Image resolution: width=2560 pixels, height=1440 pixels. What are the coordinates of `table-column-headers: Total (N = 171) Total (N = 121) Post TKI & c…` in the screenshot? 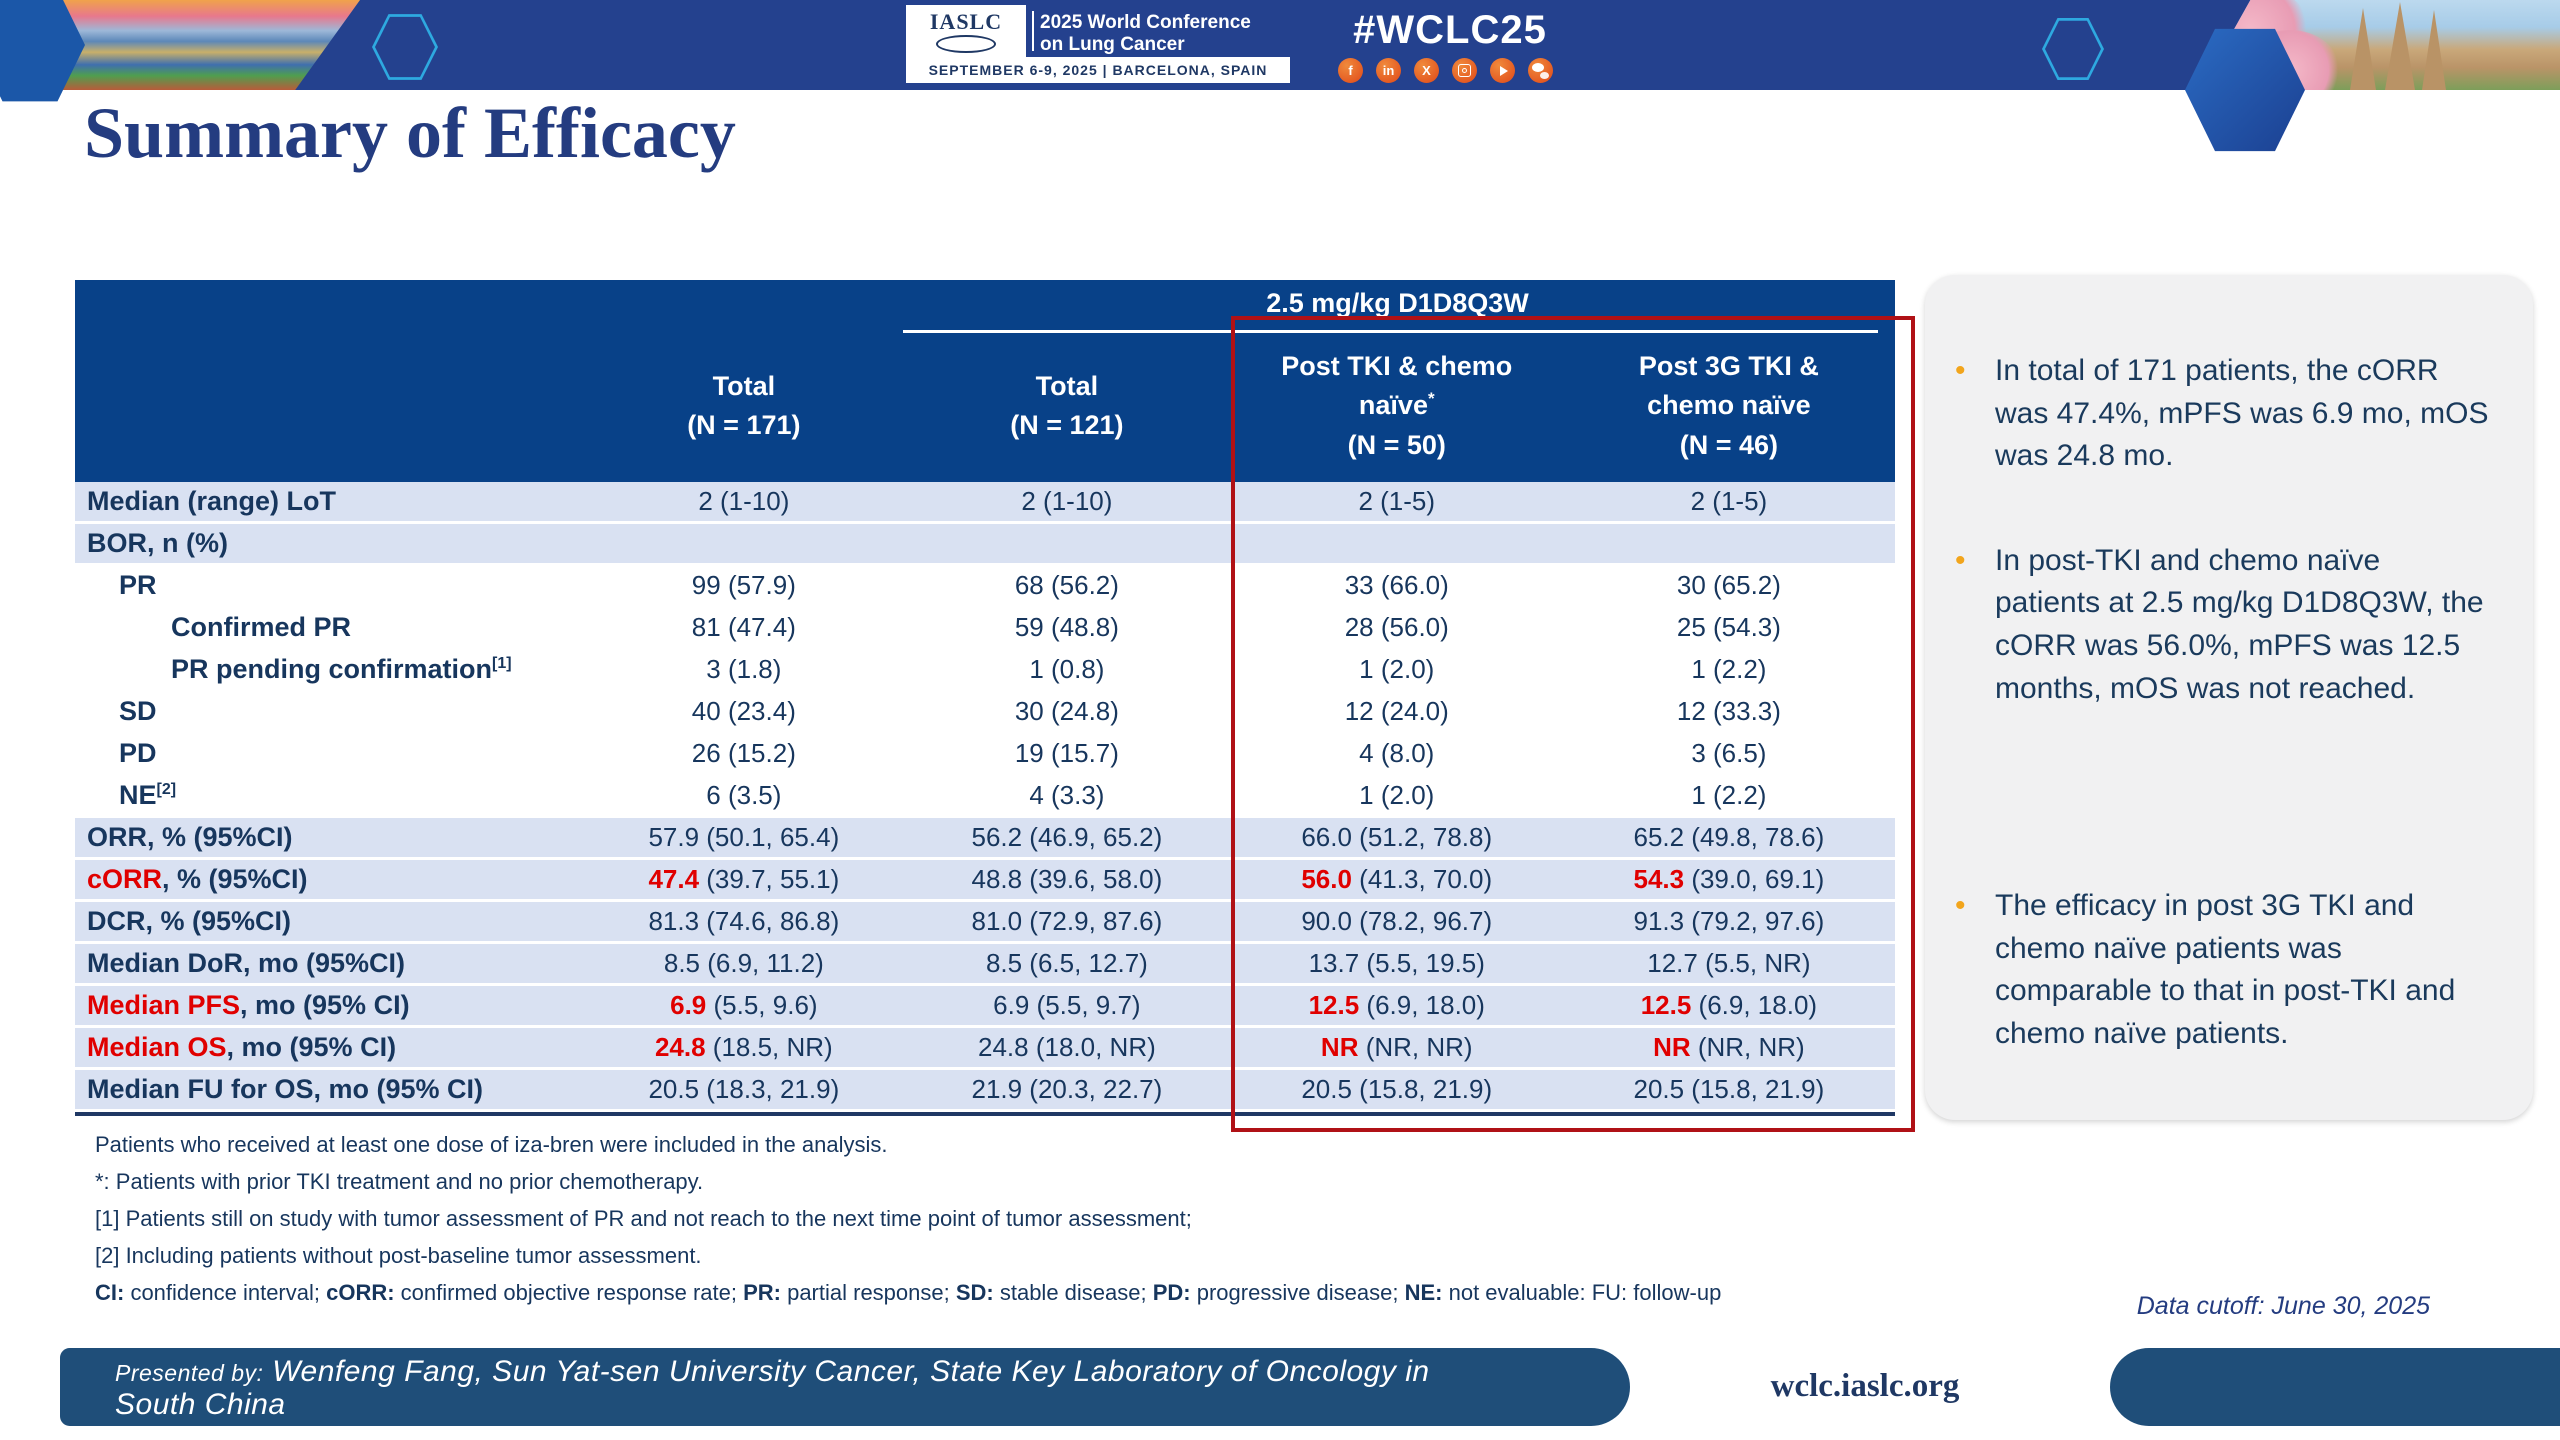 It's located at (985, 406).